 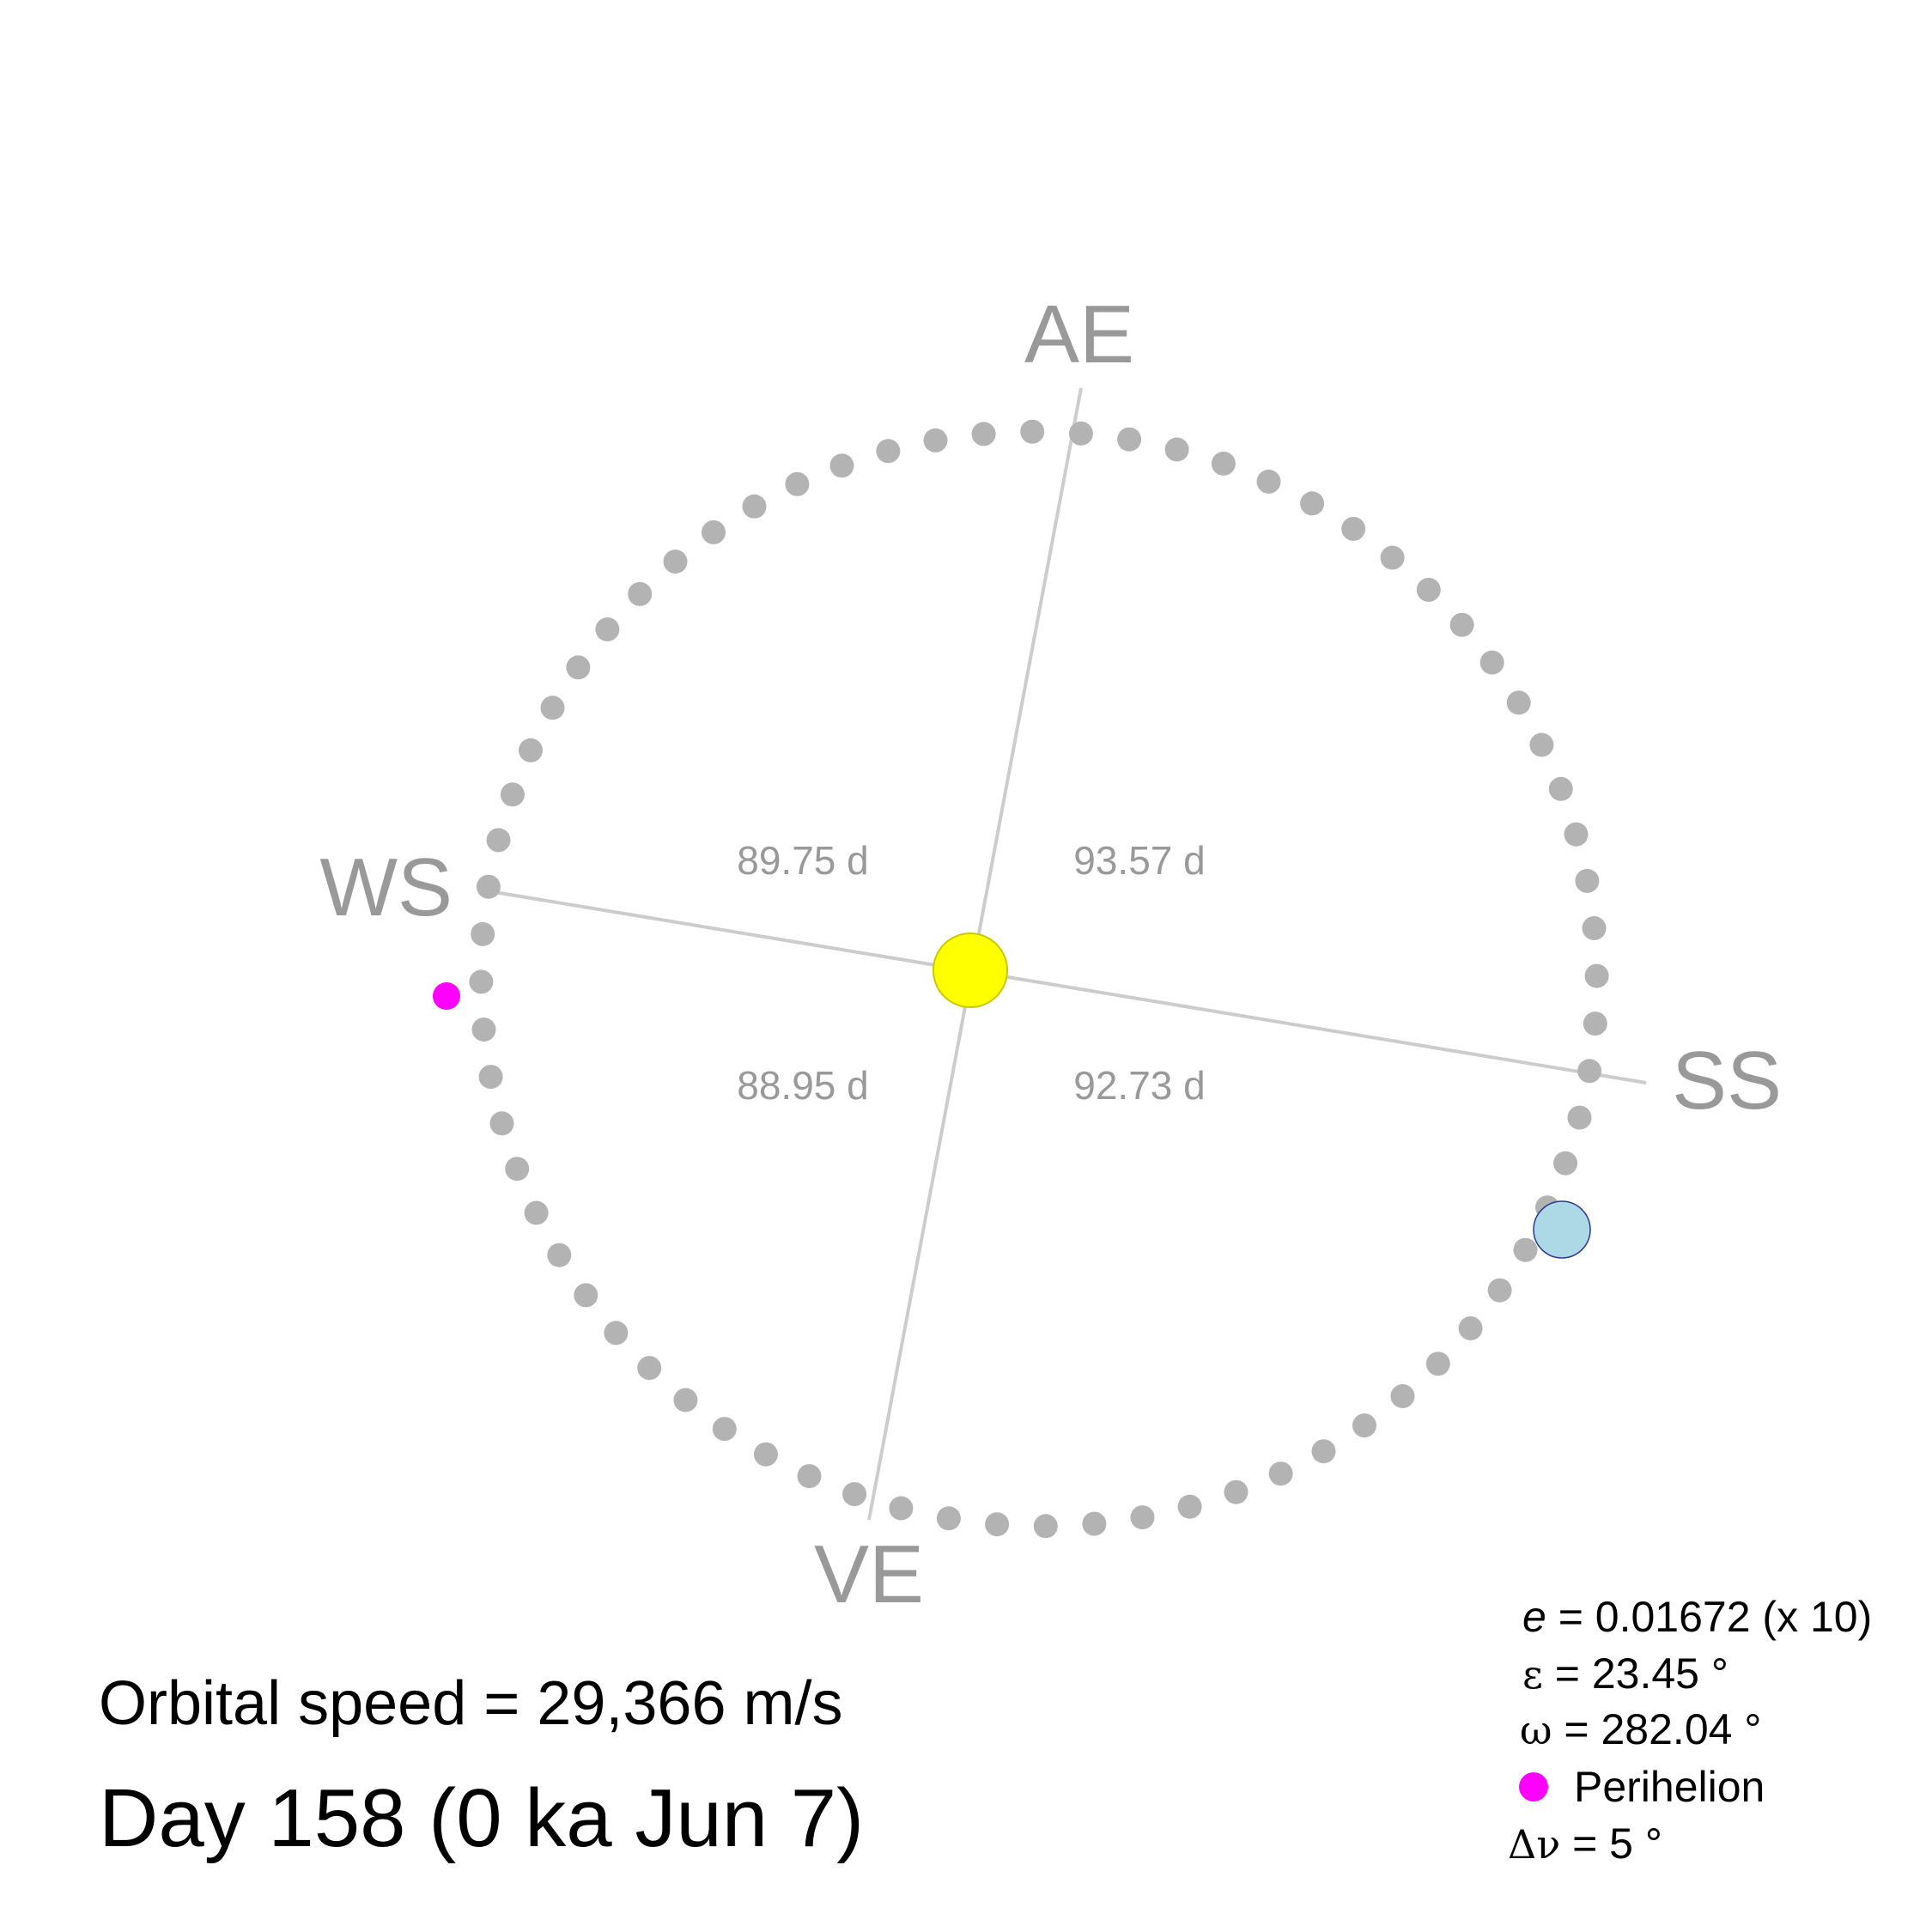 I want to click on label-ae: AE, so click(x=1079, y=334).